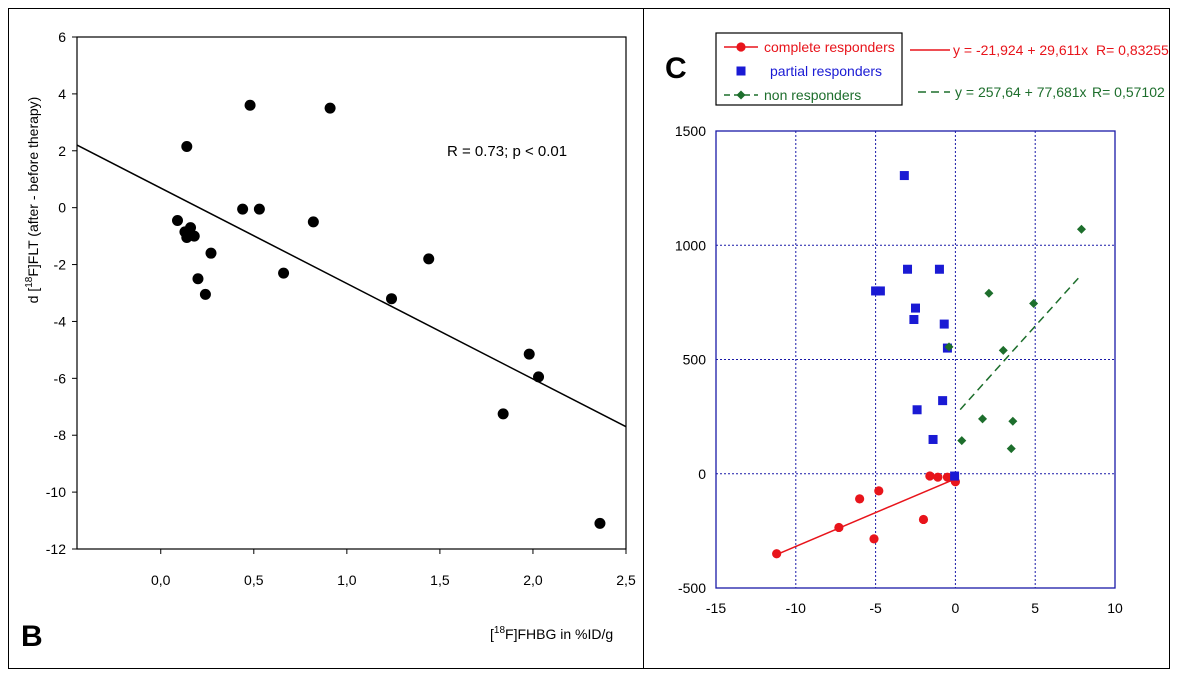 This screenshot has width=1178, height=677. Describe the element at coordinates (695, 360) in the screenshot. I see `y-tick-label: 500` at that location.